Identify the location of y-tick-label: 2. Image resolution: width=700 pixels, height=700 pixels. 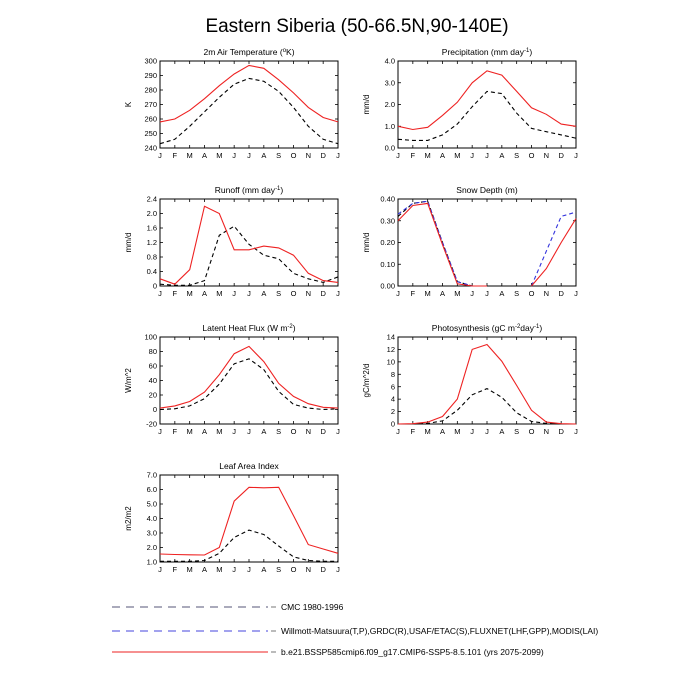
(393, 411).